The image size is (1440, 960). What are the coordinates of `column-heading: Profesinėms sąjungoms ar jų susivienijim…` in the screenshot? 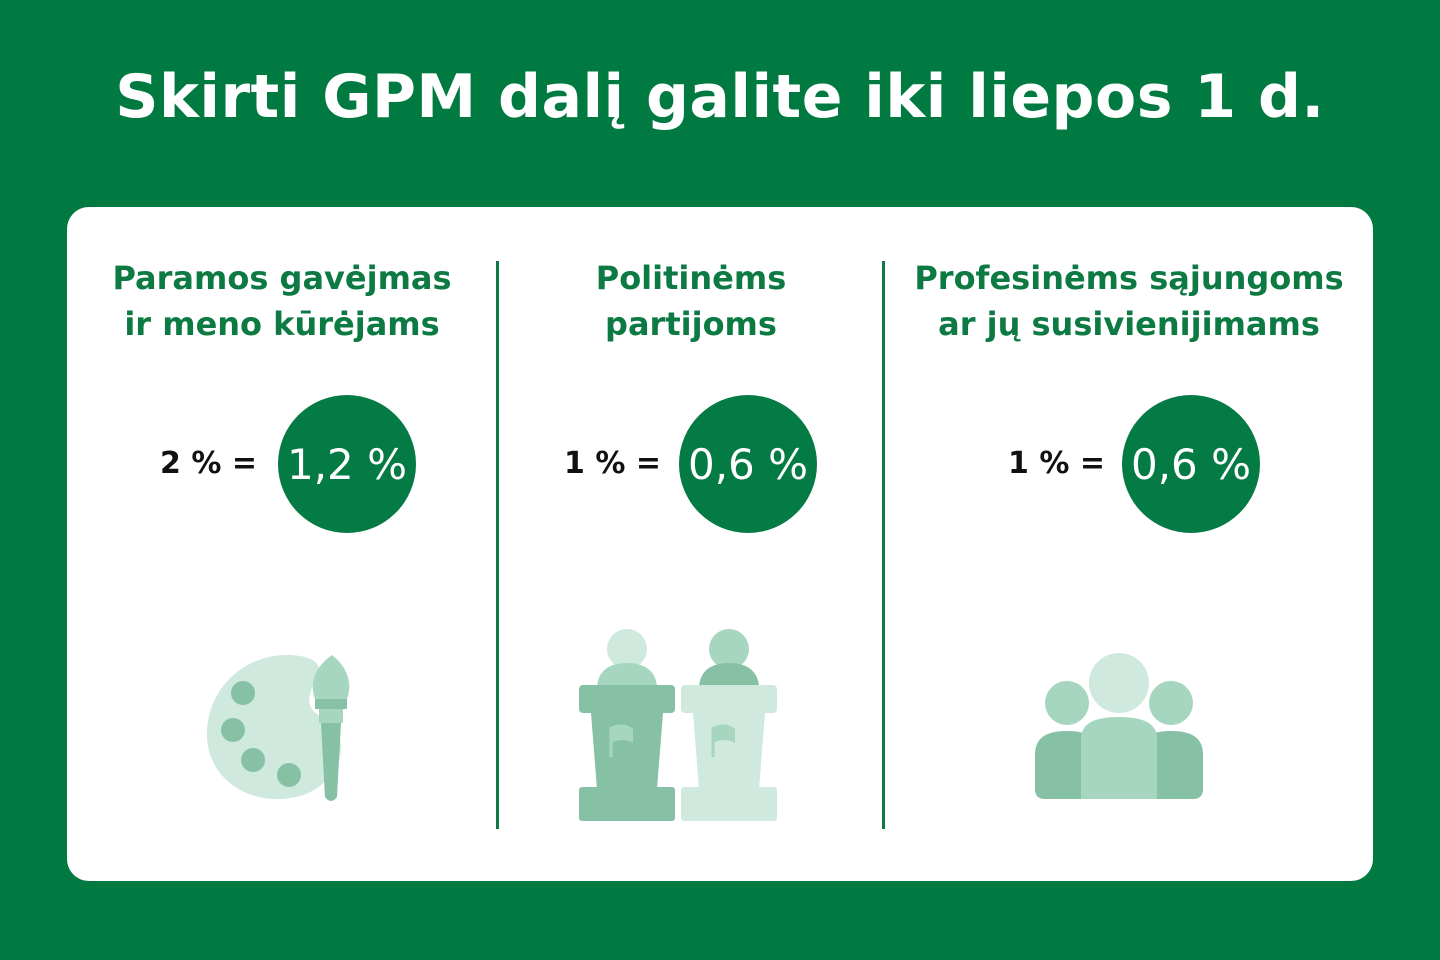 It's located at (1129, 301).